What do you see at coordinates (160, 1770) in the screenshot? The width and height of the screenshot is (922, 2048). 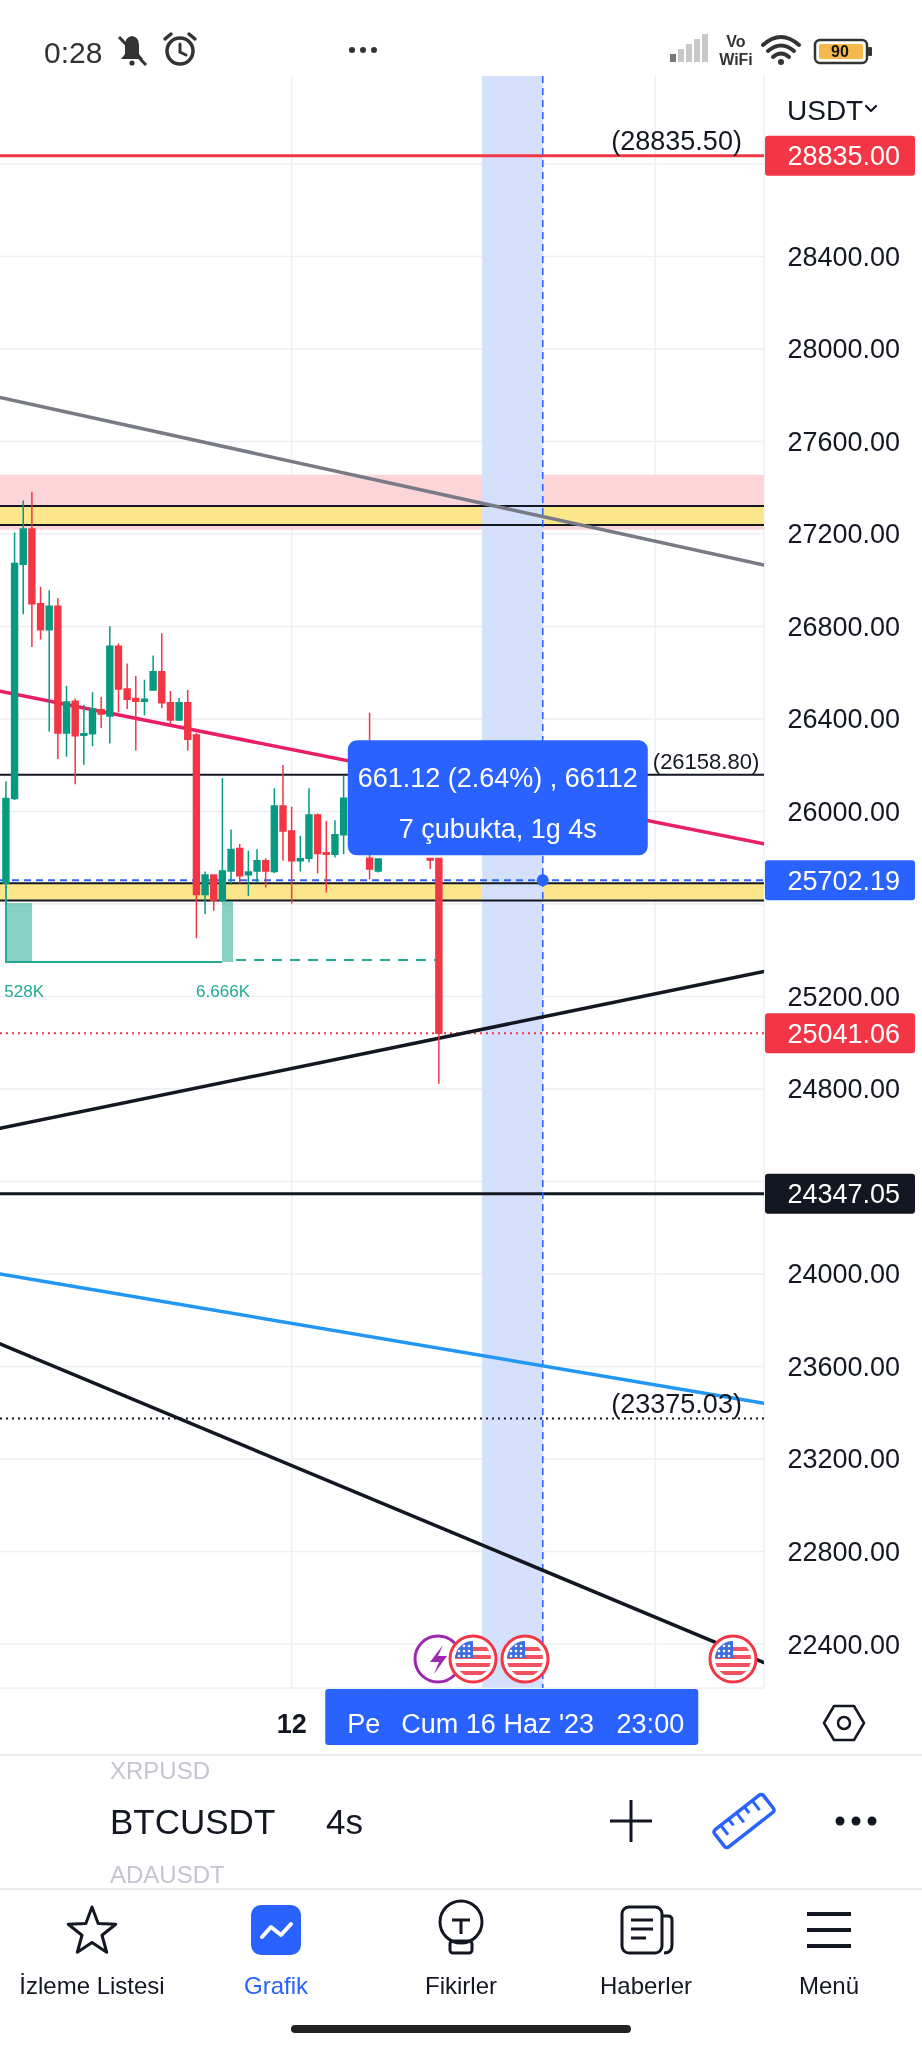 I see `text: XRPUSD` at bounding box center [160, 1770].